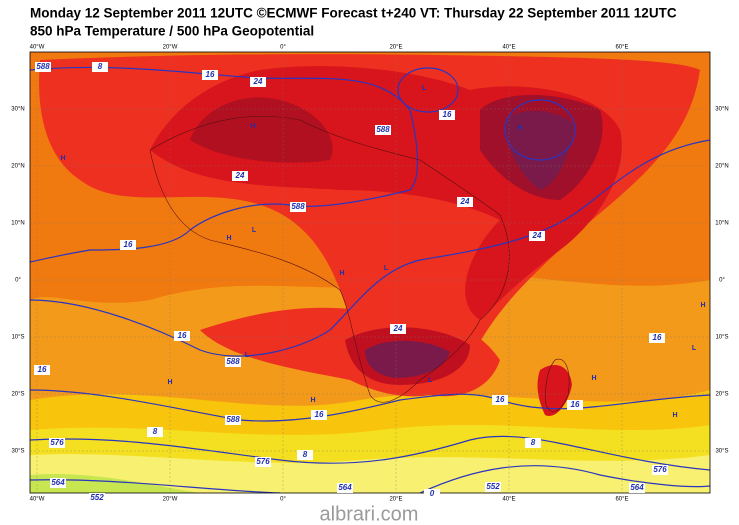  I want to click on latitude-label: 30°S, so click(721, 452).